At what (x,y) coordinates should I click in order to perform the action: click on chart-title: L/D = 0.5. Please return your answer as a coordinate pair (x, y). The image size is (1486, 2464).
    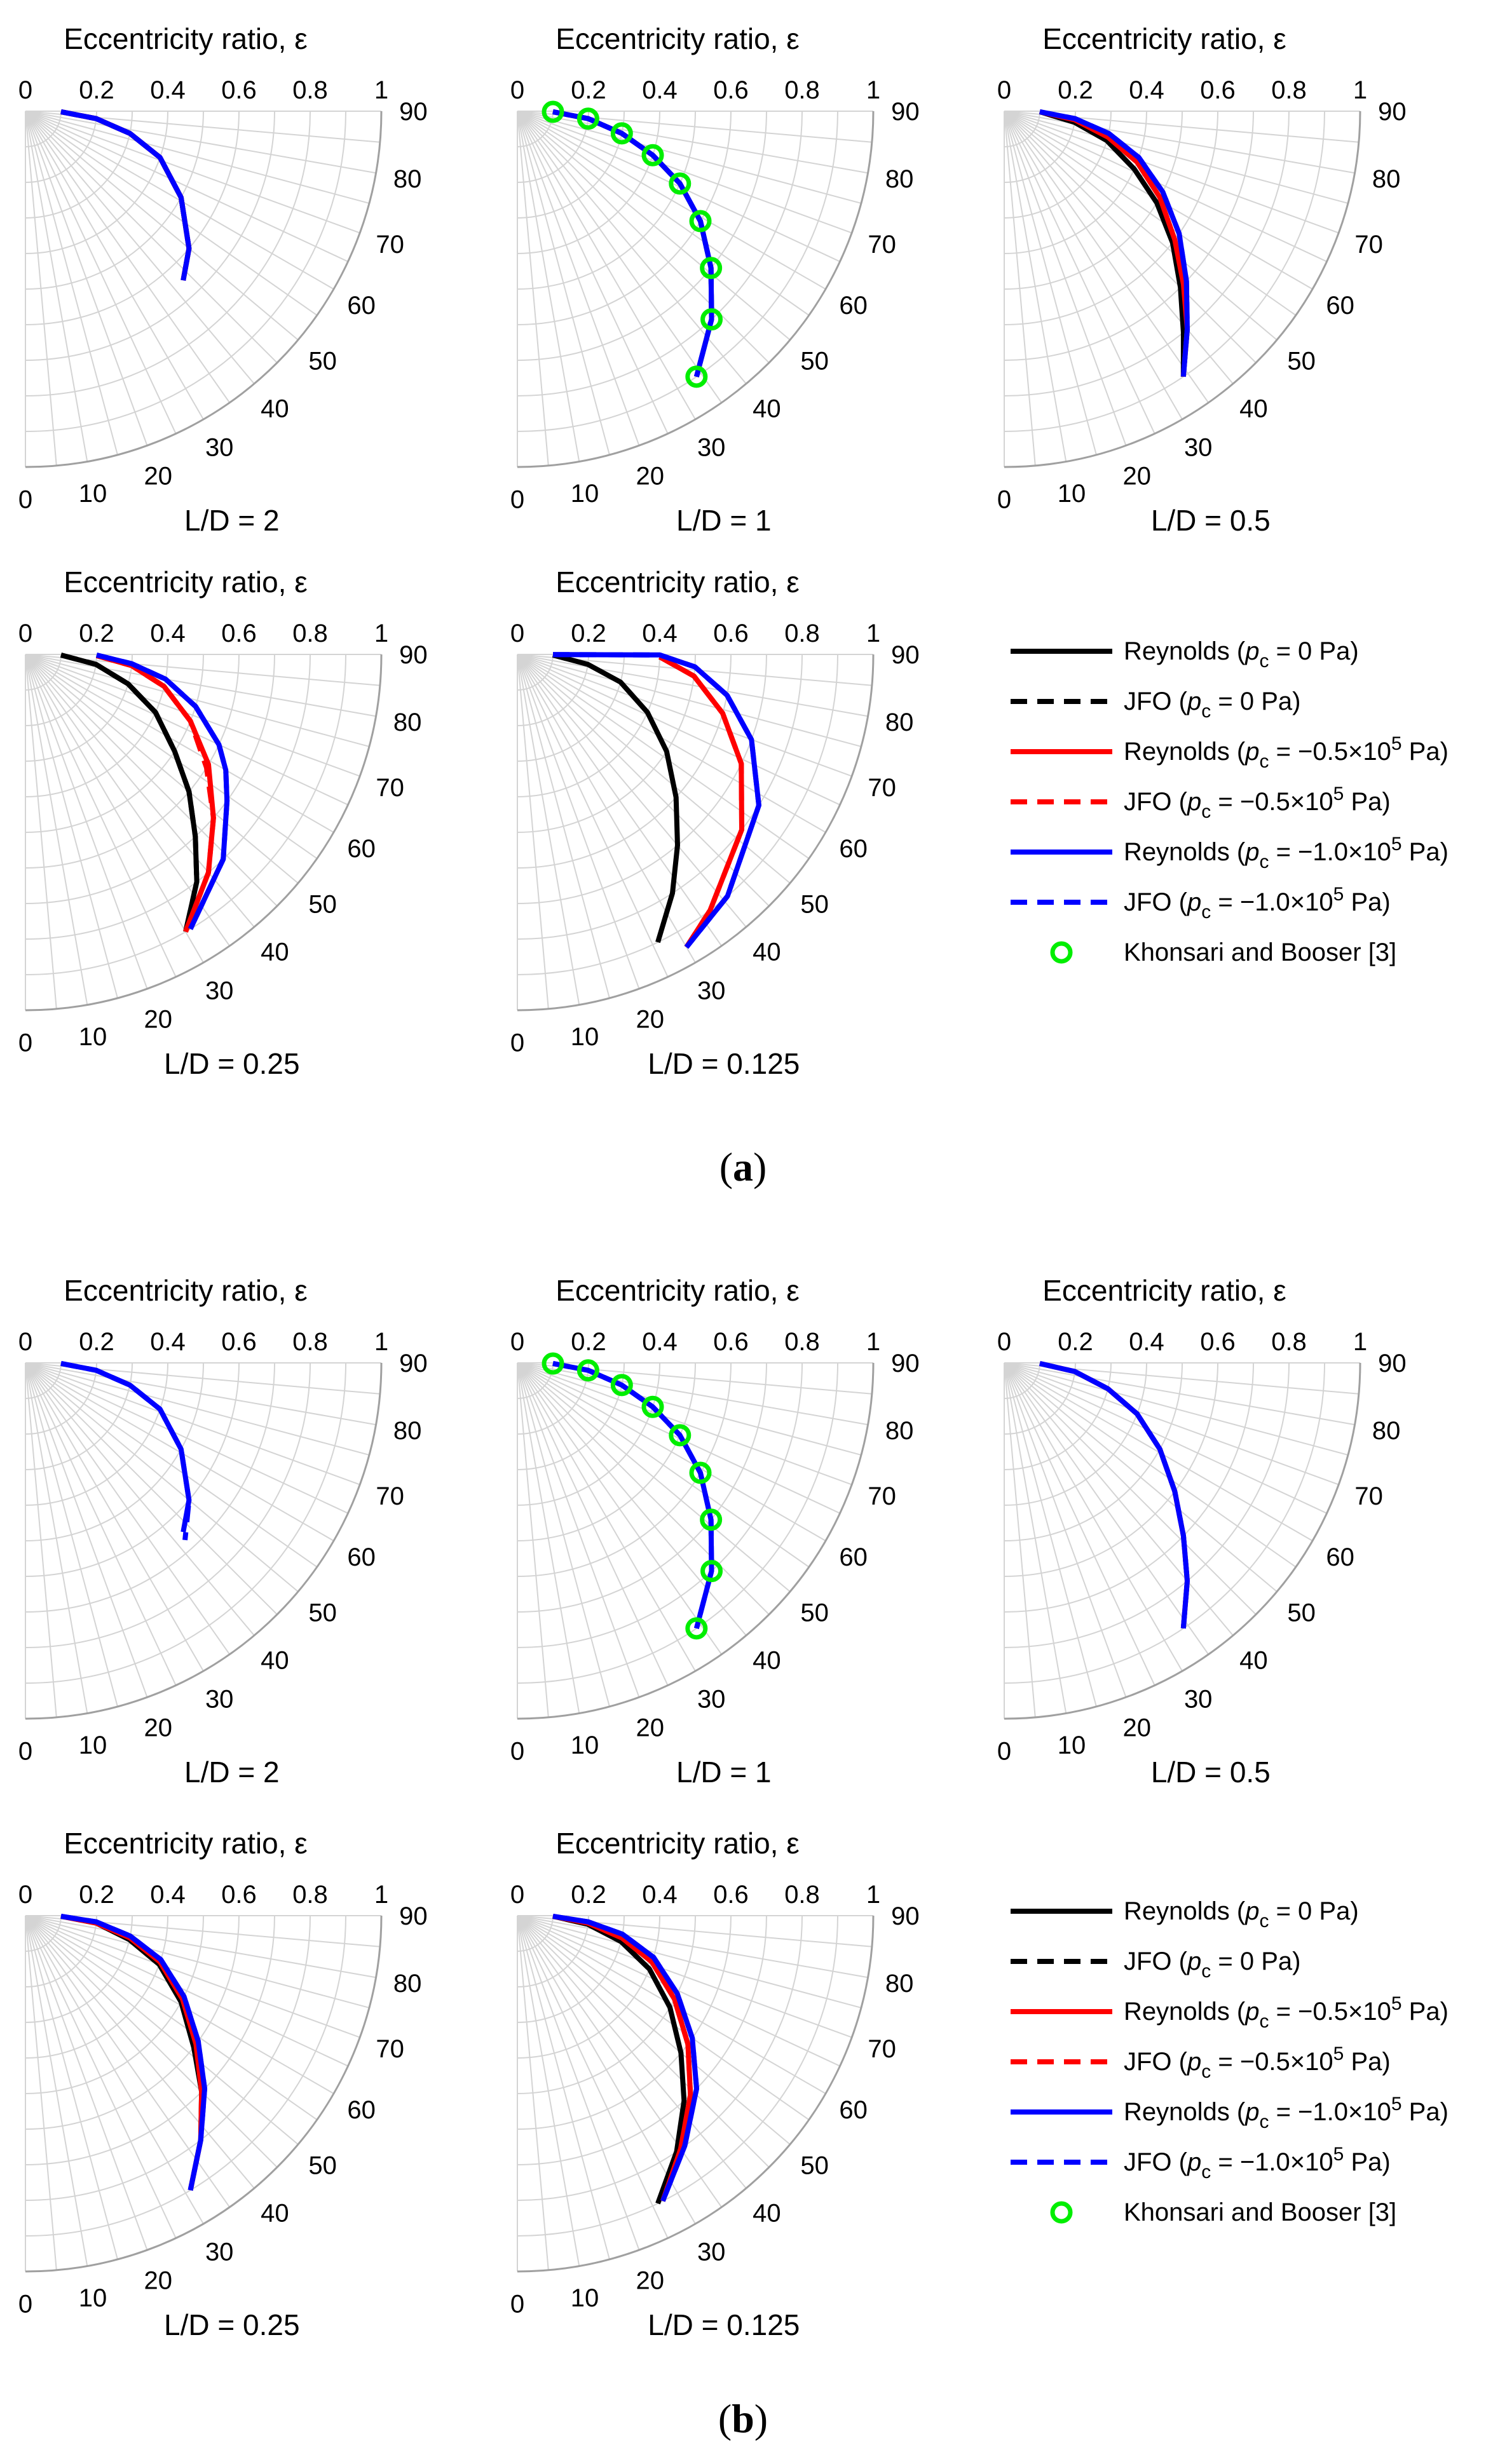
    Looking at the image, I should click on (1211, 1773).